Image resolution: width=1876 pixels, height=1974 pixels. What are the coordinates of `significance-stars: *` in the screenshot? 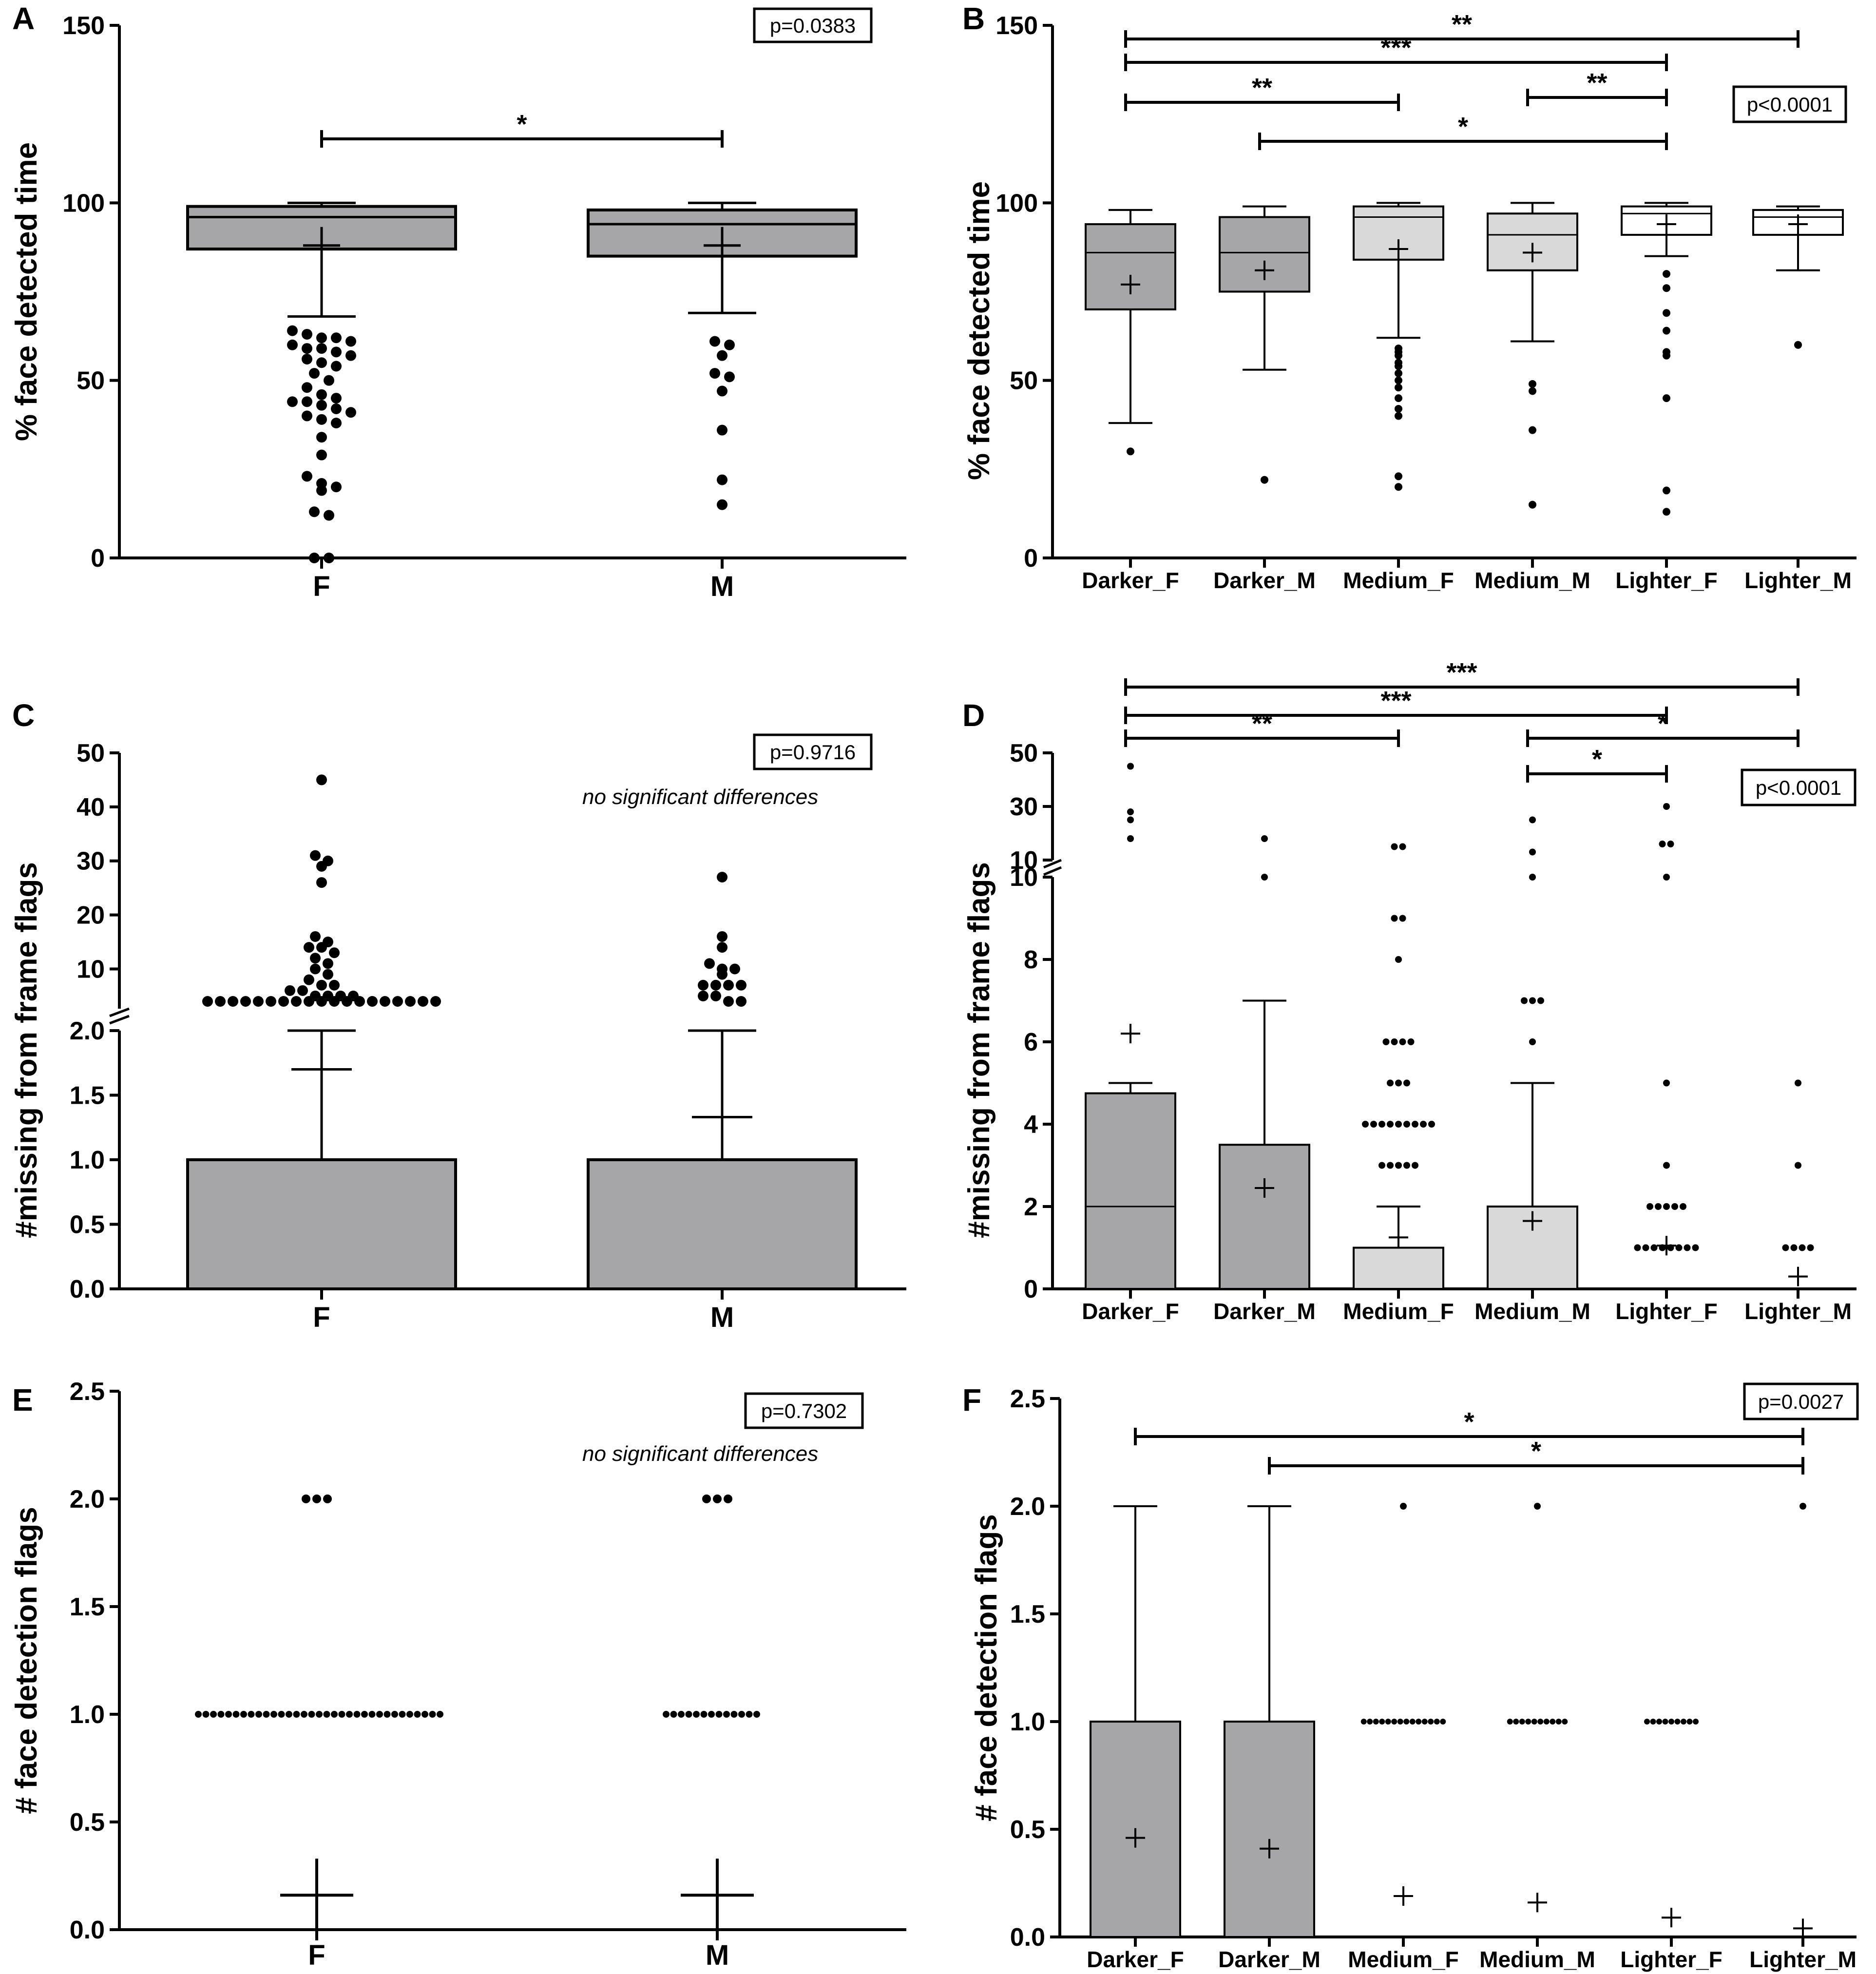 It's located at (1463, 126).